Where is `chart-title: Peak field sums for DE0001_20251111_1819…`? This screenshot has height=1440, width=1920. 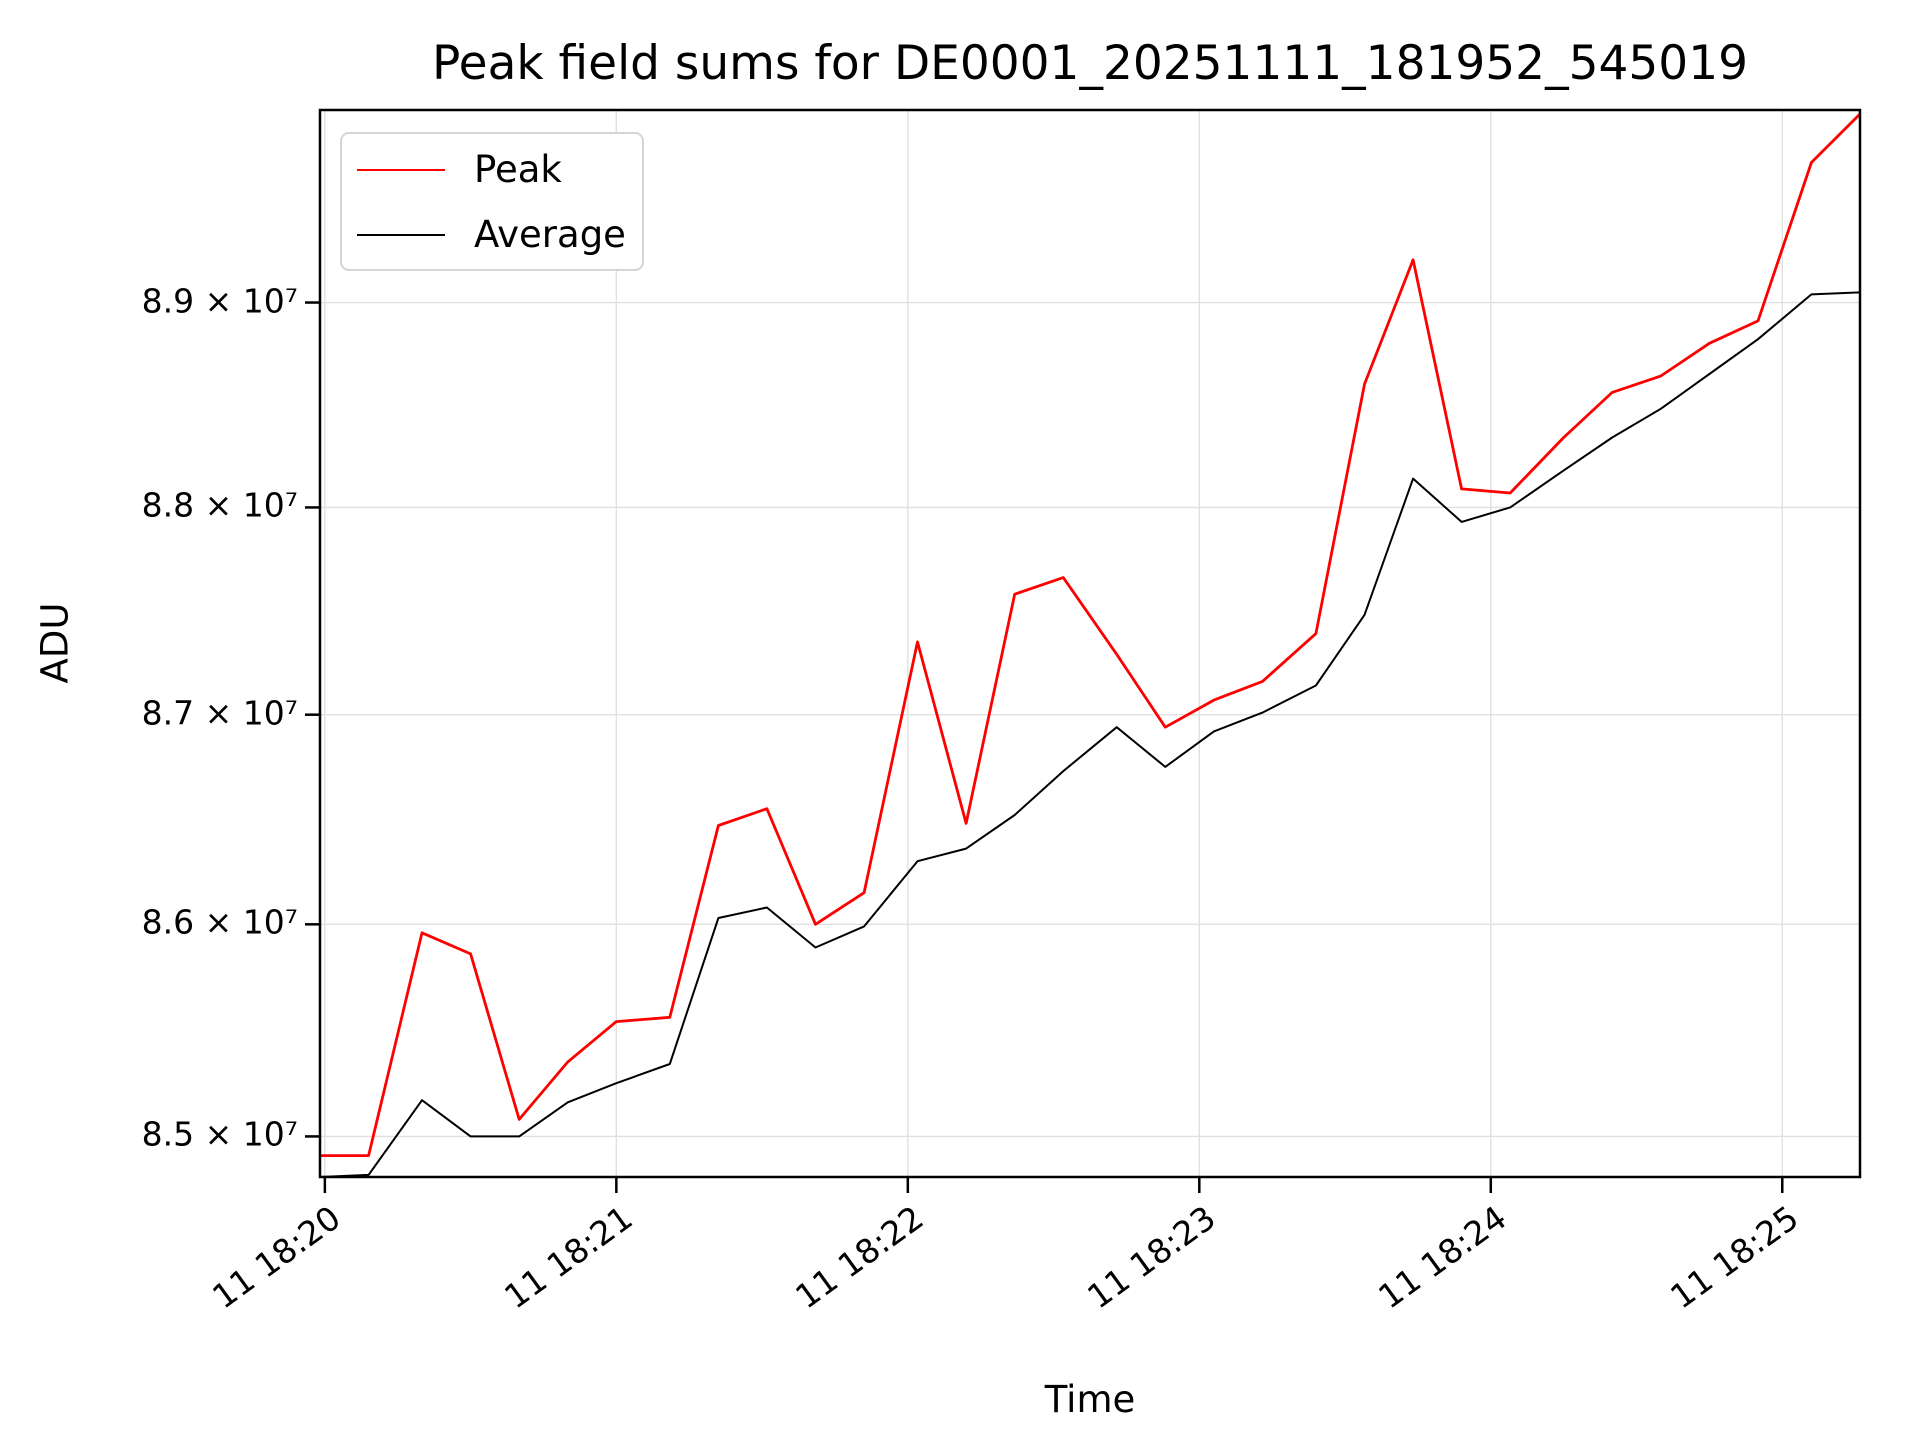
chart-title: Peak field sums for DE0001_20251111_1819… is located at coordinates (1090, 63).